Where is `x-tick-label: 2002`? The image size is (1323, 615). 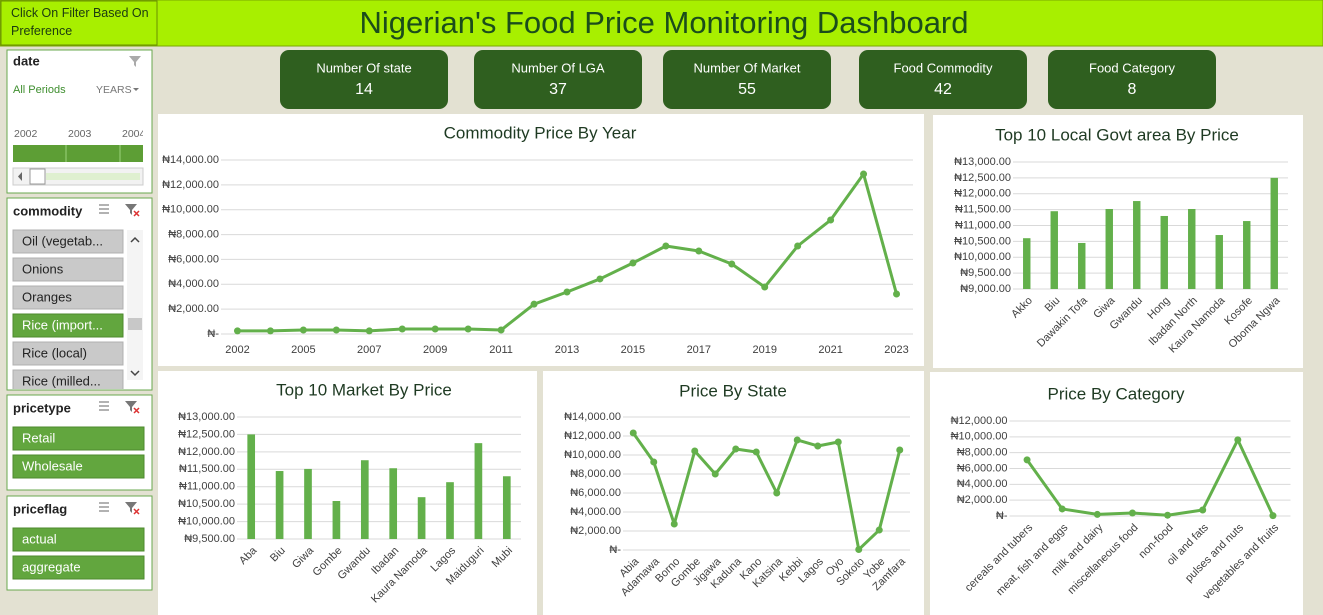
x-tick-label: 2002 is located at coordinates (237, 350).